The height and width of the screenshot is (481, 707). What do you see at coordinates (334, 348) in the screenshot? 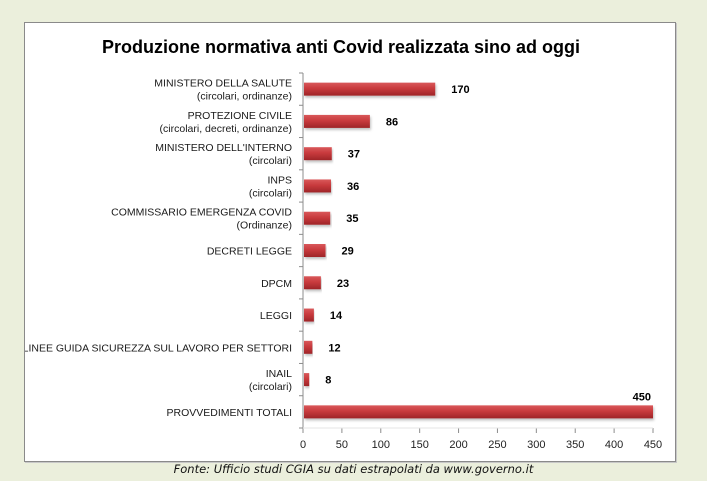
I see `data-label: 12` at bounding box center [334, 348].